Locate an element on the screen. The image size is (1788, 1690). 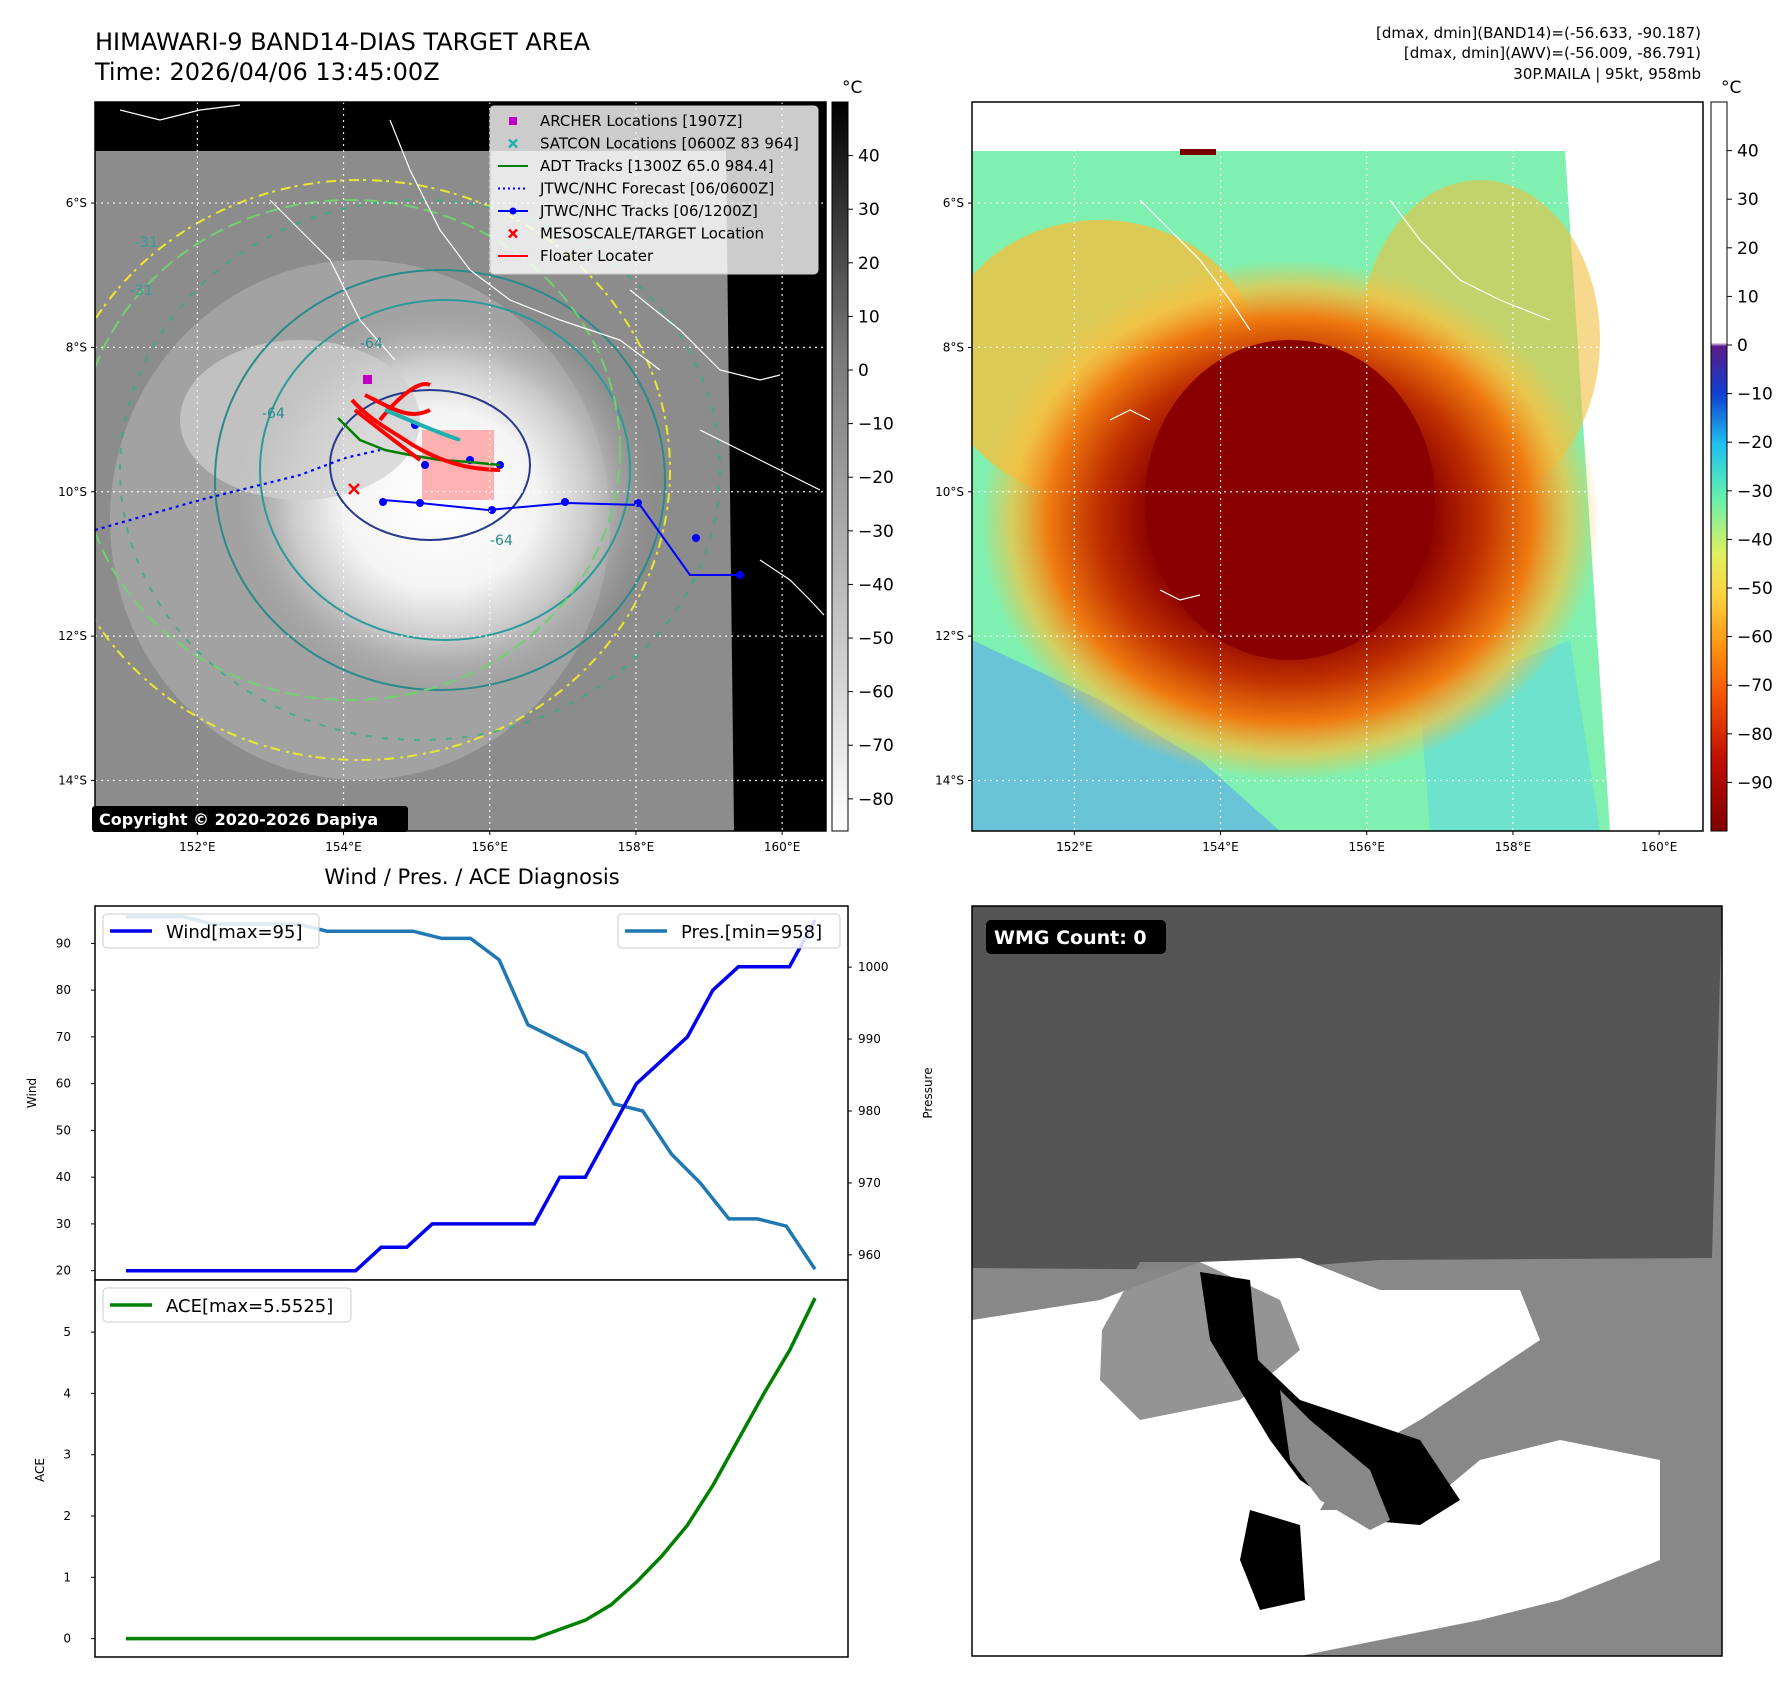
map-legend-label: Floater Locater is located at coordinates (597, 256).